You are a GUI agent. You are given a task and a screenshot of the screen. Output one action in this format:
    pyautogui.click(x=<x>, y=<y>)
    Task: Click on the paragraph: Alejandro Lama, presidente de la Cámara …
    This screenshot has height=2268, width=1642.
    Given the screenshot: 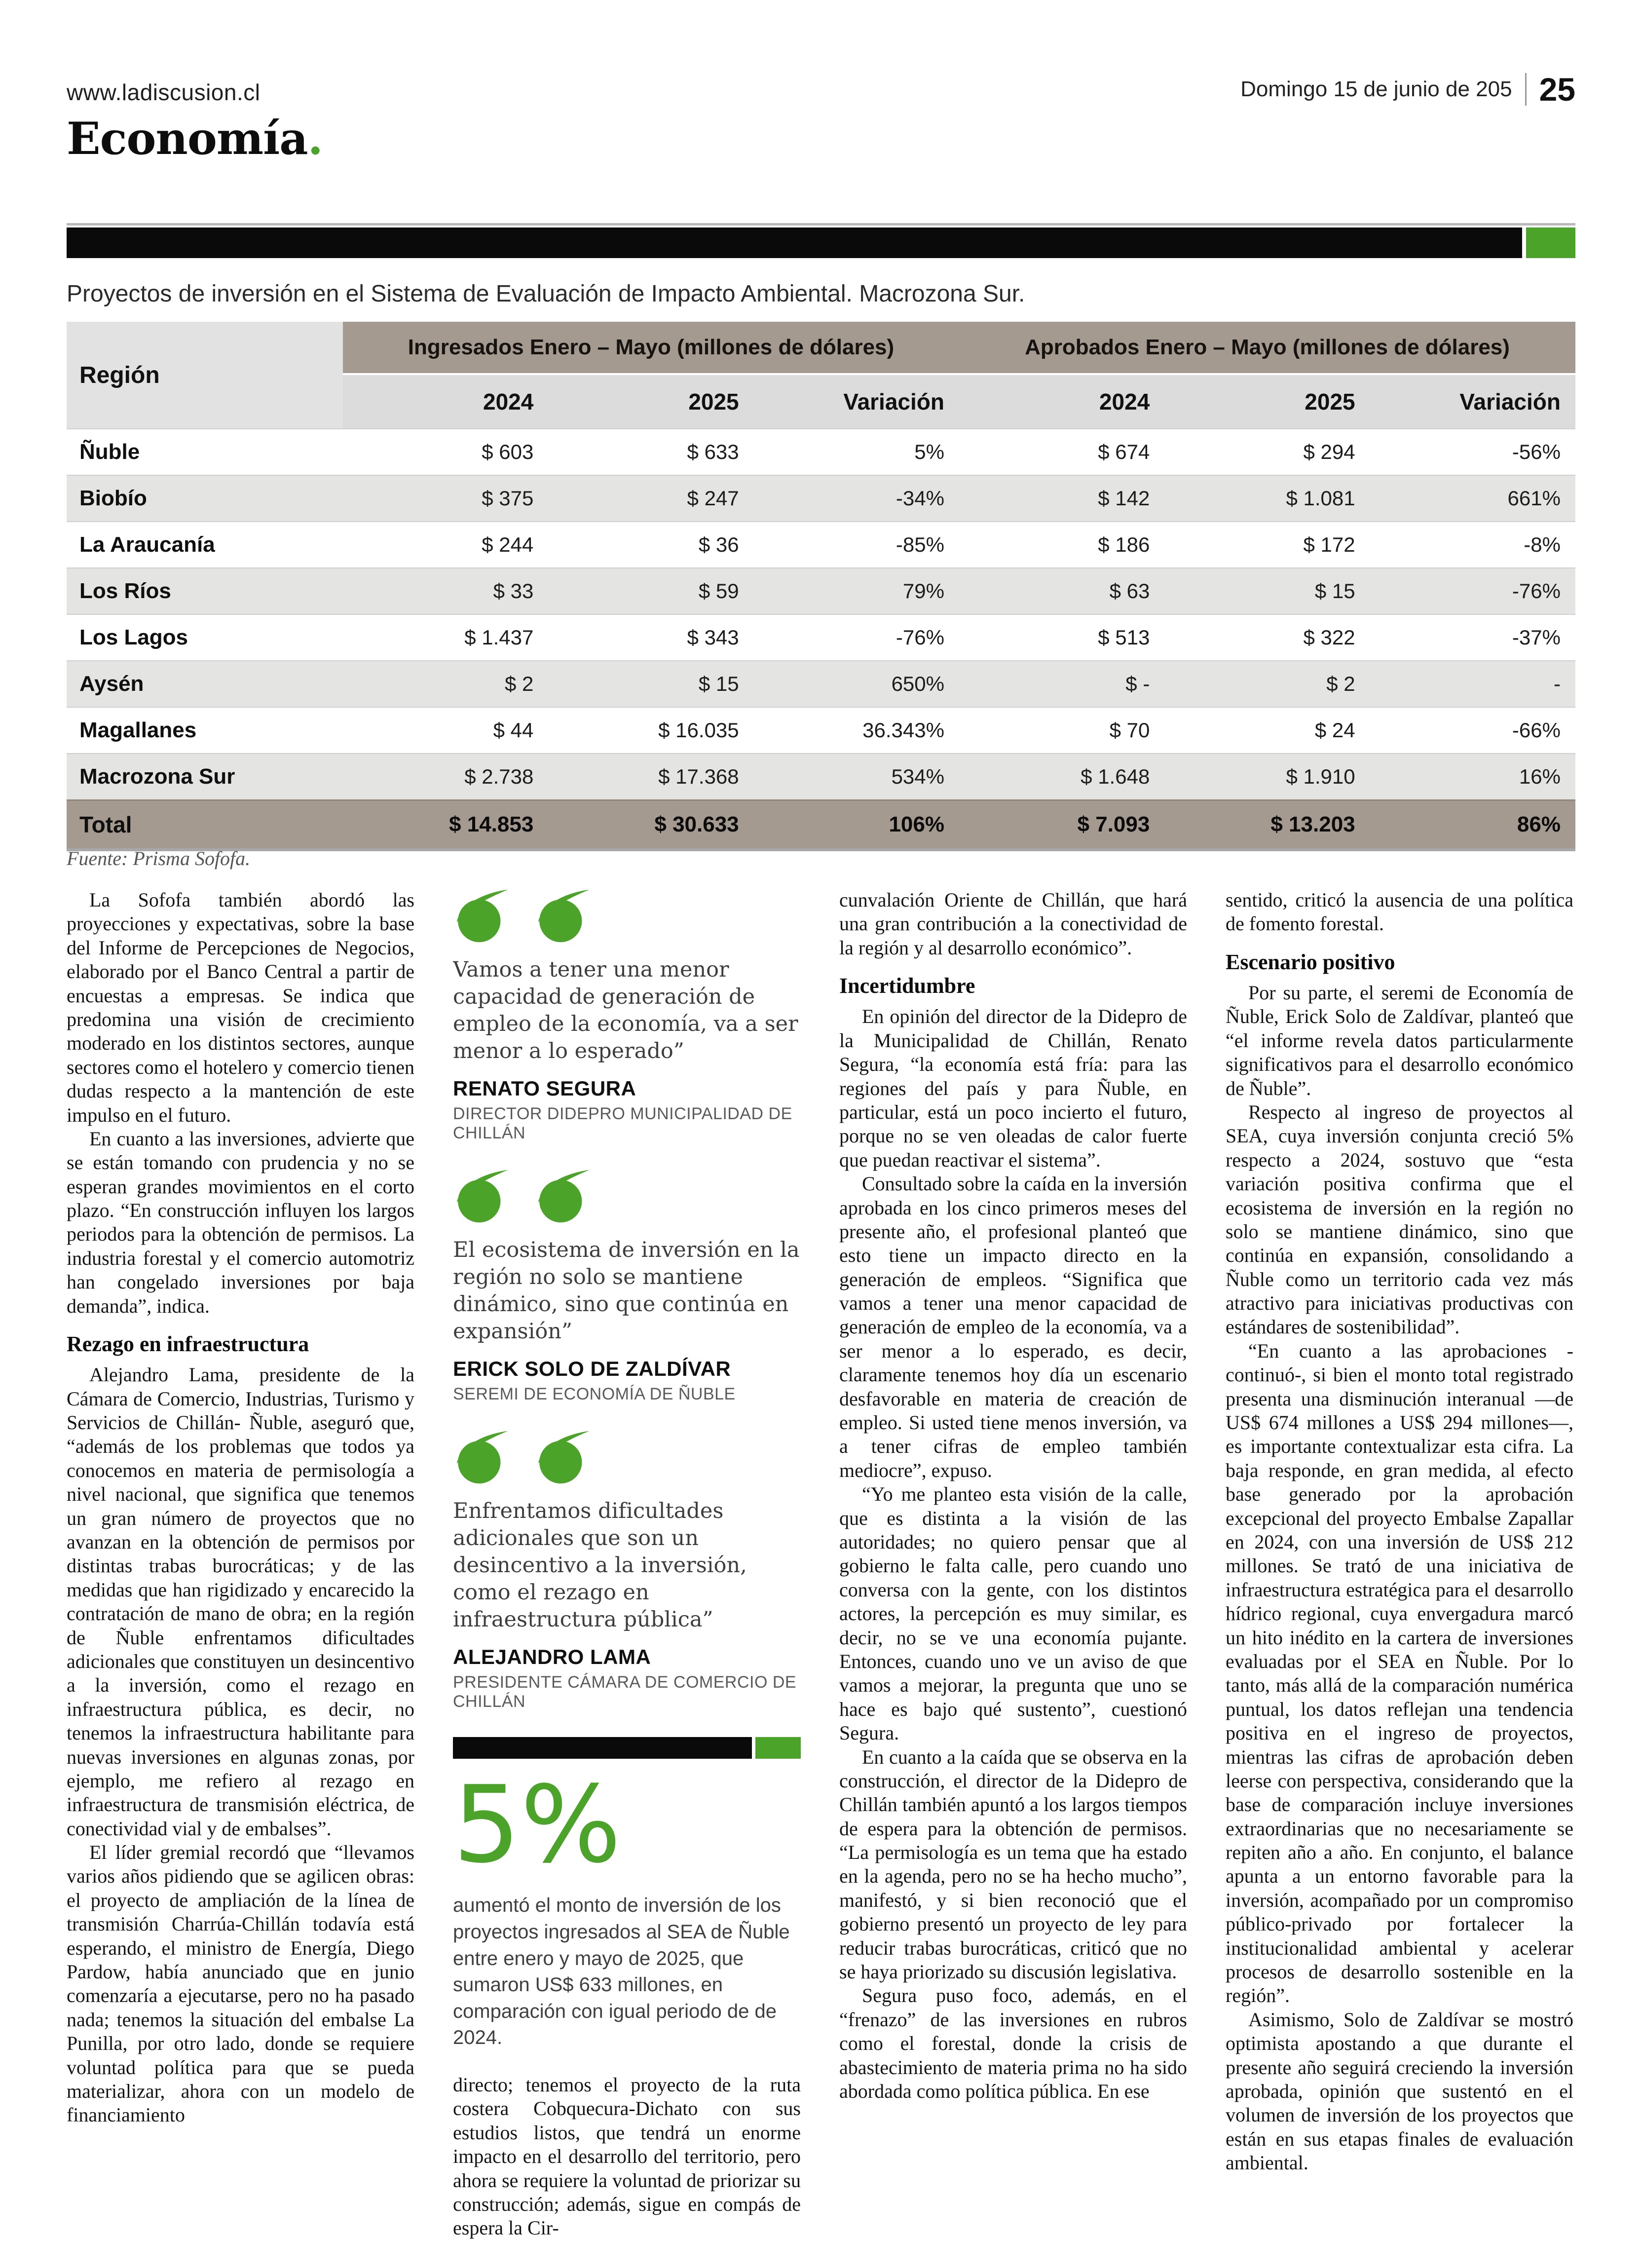 What is the action you would take?
    pyautogui.click(x=240, y=1602)
    